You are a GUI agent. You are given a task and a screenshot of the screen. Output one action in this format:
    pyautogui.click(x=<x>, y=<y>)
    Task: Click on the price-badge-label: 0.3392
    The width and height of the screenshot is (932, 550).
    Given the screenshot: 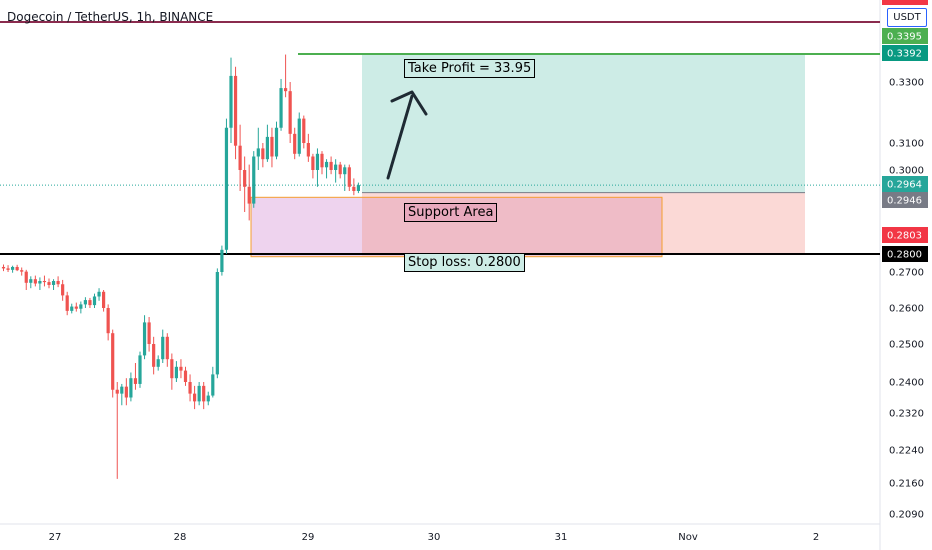 What is the action you would take?
    pyautogui.click(x=904, y=54)
    